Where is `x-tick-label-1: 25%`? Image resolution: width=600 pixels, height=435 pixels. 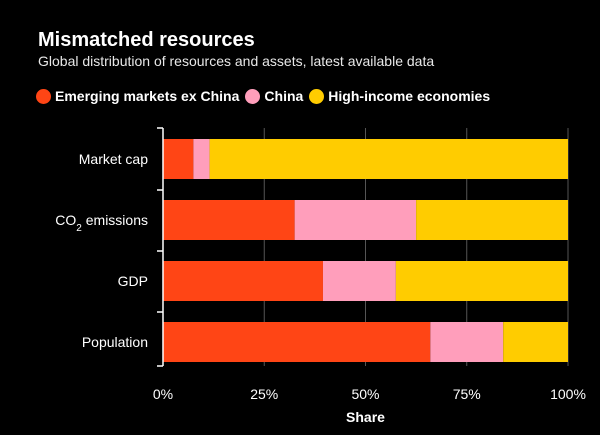
x-tick-label-1: 25% is located at coordinates (264, 394).